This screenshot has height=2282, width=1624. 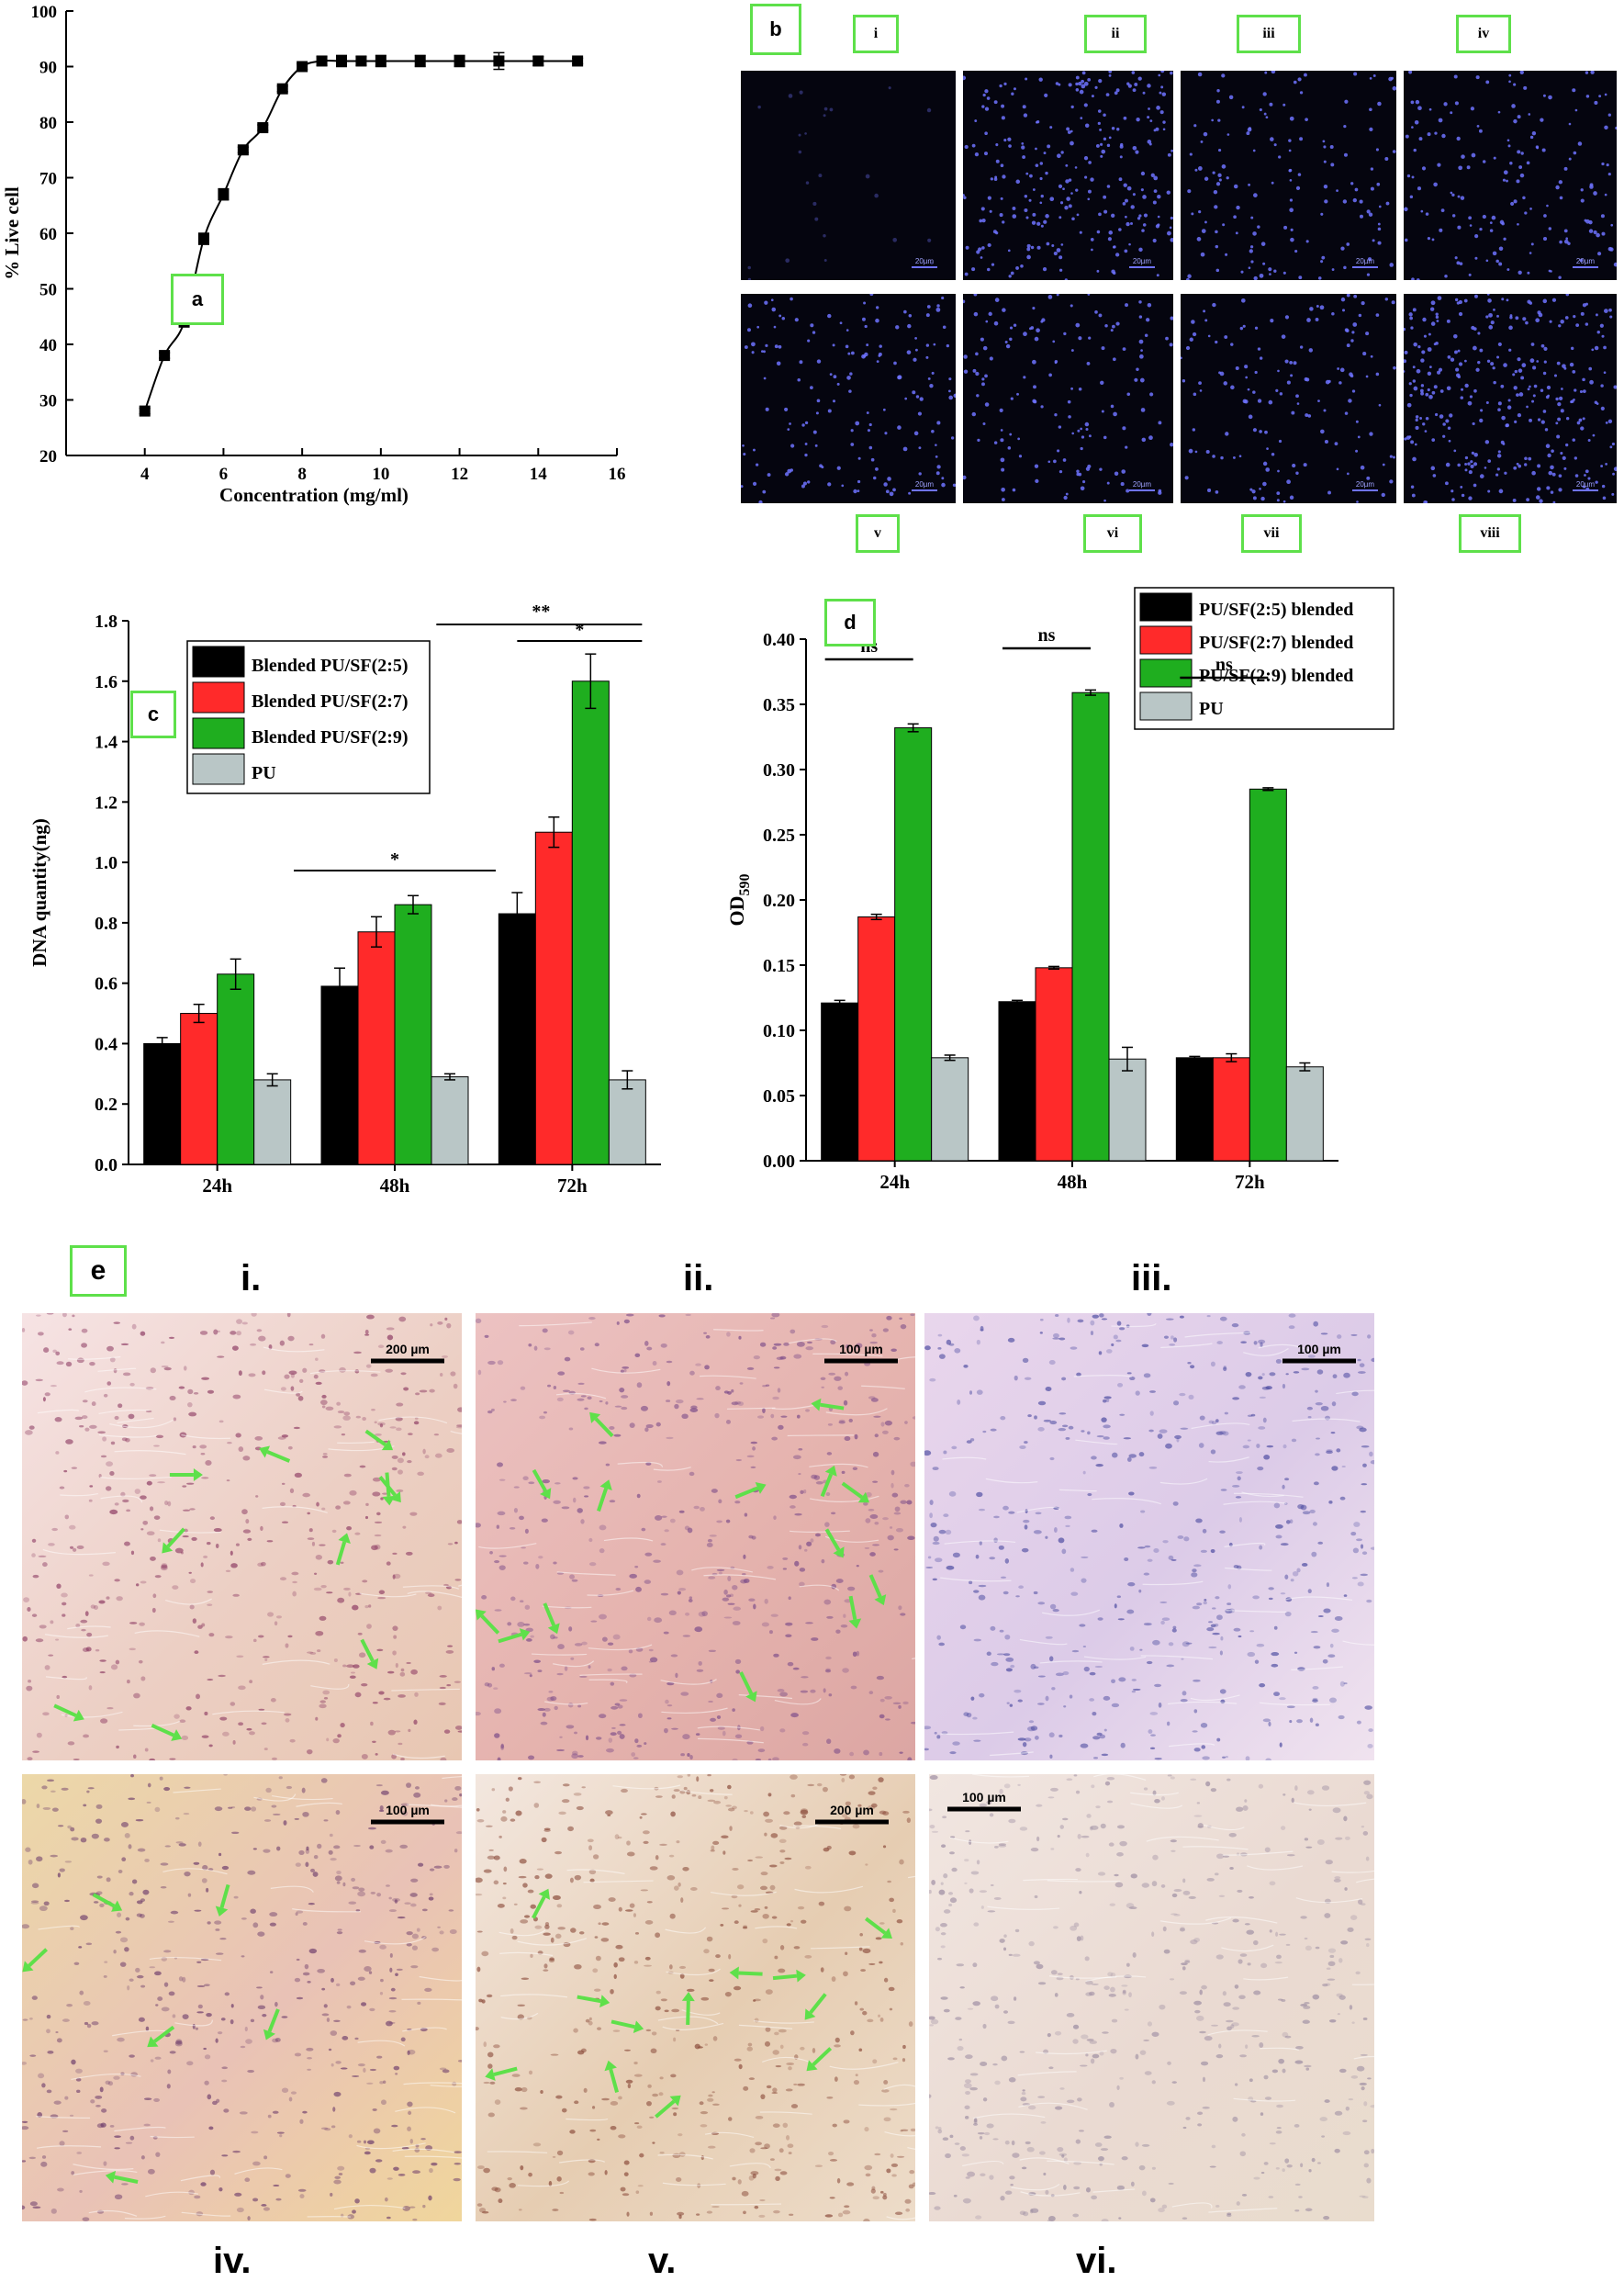 What do you see at coordinates (48, 457) in the screenshot?
I see `y-tick-label: 20` at bounding box center [48, 457].